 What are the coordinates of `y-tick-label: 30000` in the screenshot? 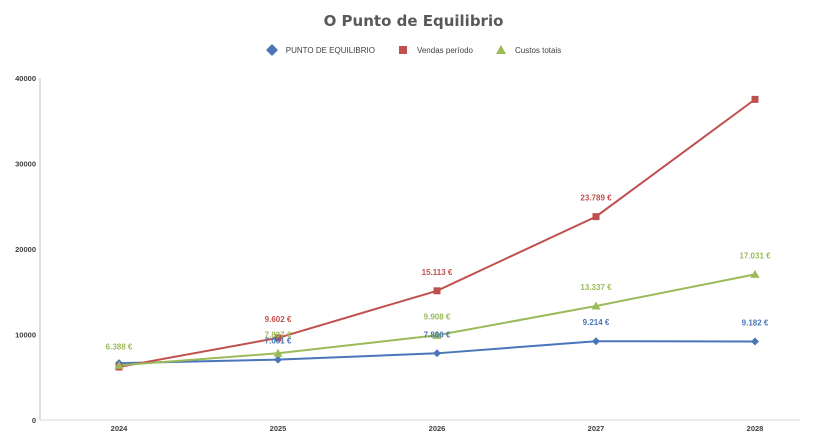 It's located at (25, 164).